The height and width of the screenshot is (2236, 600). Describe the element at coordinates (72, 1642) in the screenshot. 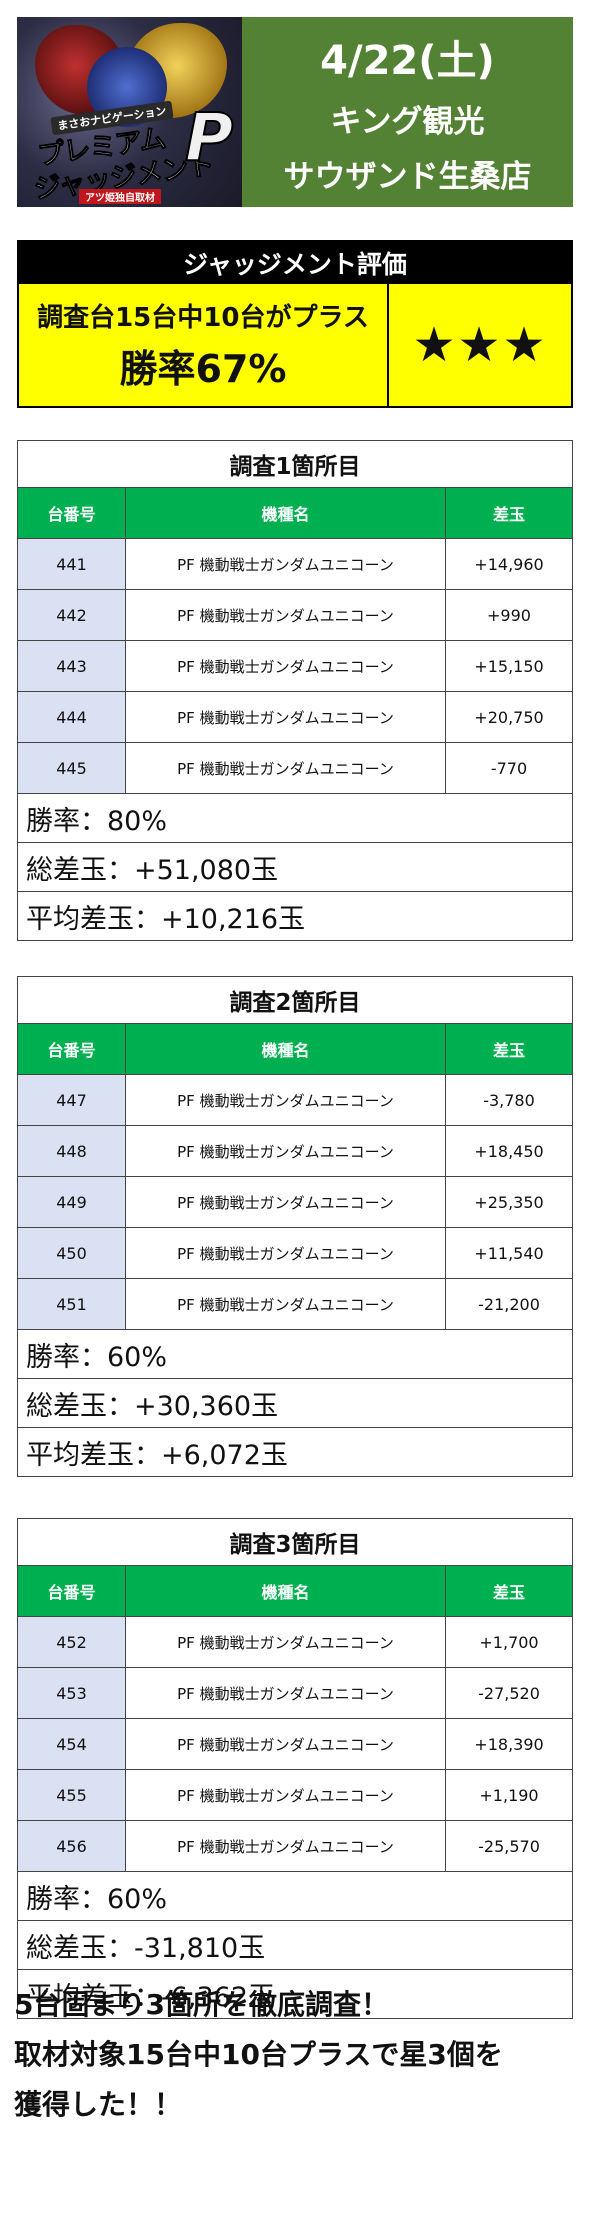

I see `machine-no-cell: 452` at that location.